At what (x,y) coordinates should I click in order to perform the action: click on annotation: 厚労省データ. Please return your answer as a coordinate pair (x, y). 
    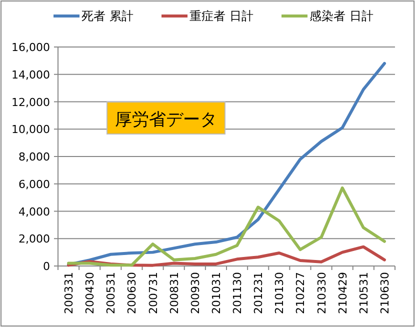
    Looking at the image, I should click on (166, 120).